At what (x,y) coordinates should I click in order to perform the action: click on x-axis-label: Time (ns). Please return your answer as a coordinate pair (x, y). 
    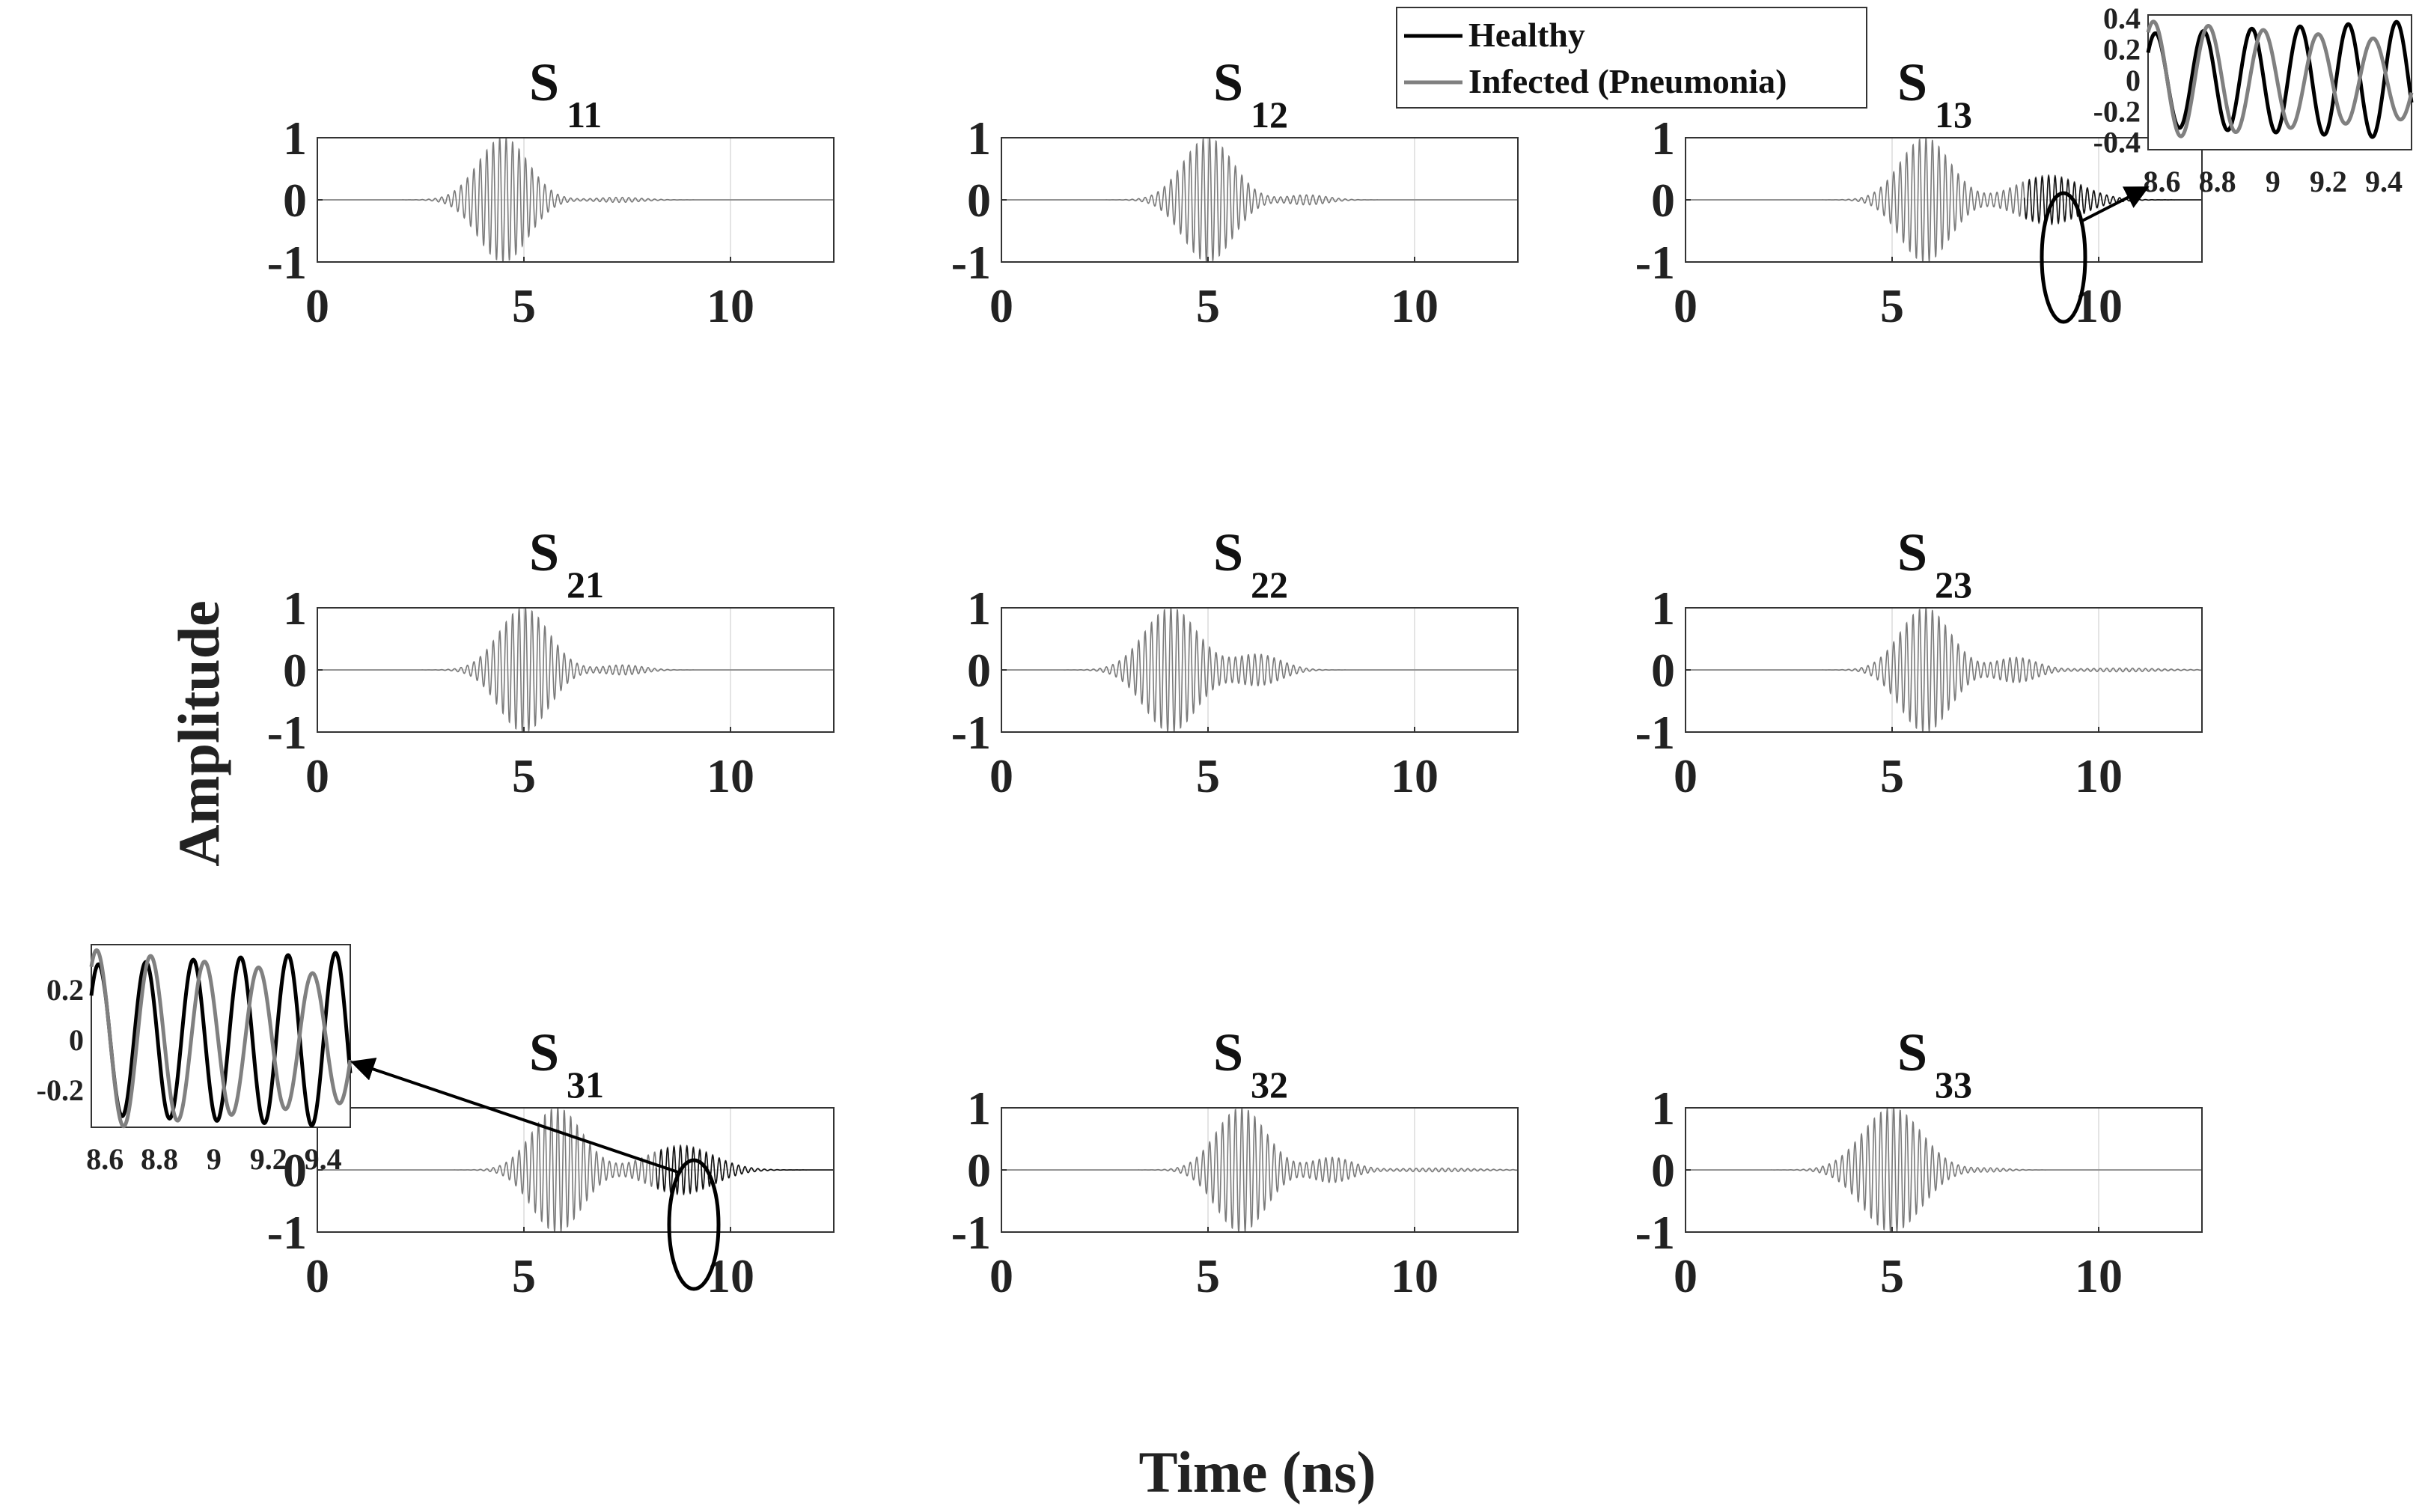
    Looking at the image, I should click on (1257, 1472).